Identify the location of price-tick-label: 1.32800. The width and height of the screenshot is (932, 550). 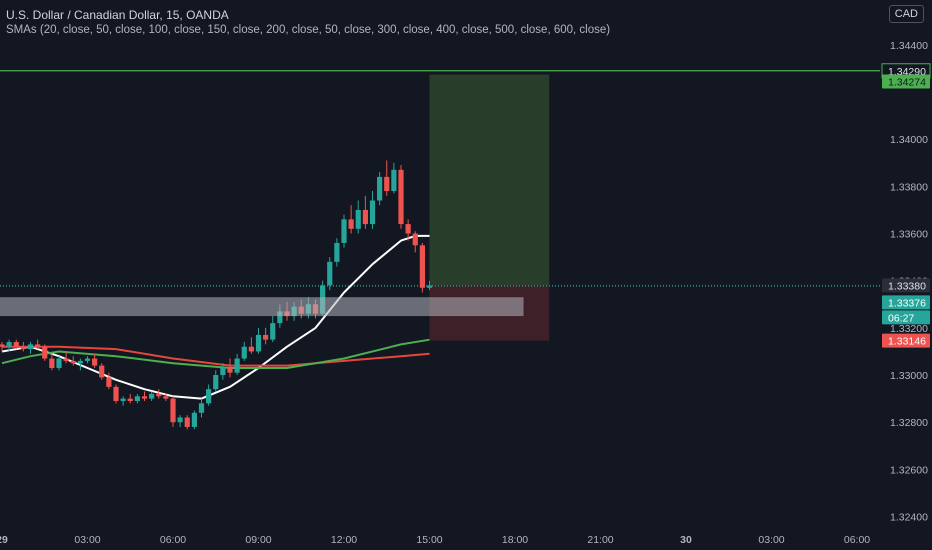
(909, 423).